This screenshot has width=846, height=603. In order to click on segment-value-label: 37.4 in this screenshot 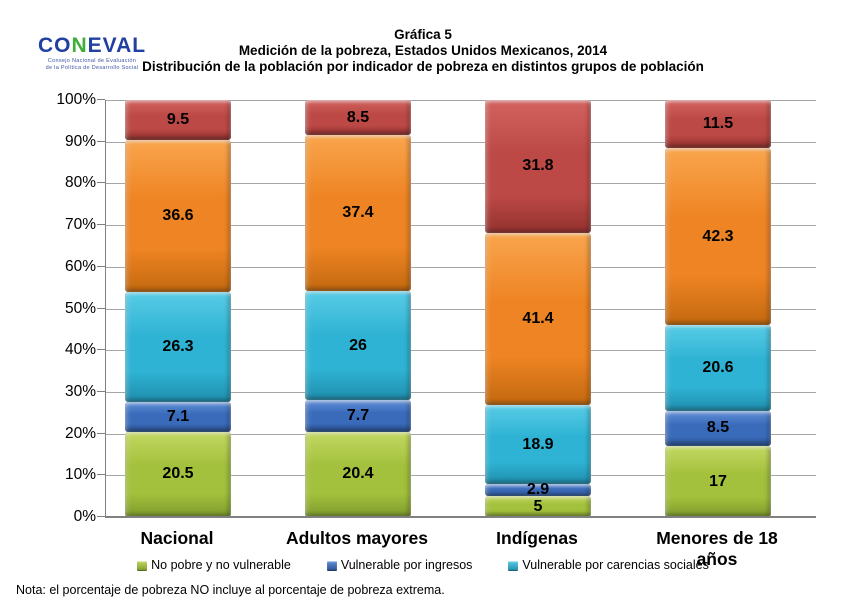, I will do `click(358, 213)`.